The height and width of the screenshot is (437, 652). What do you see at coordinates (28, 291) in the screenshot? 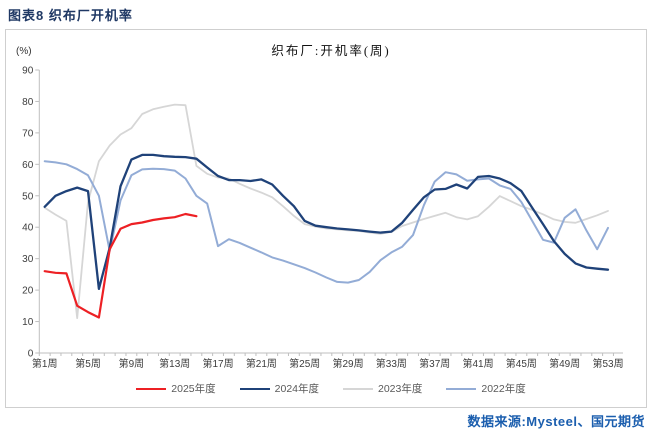
I see `y-tick-label: 20` at bounding box center [28, 291].